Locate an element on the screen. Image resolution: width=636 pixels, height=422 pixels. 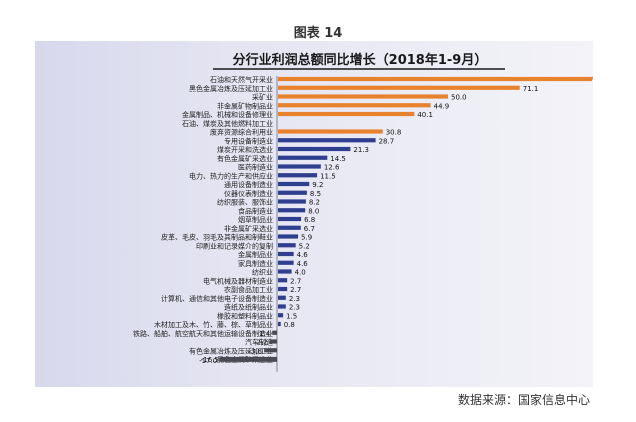
value-label: -2.2 is located at coordinates (261, 343).